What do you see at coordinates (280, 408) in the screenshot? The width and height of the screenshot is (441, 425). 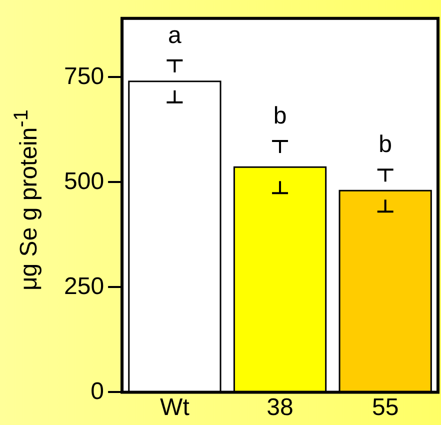 I see `x-tick-label: 38` at bounding box center [280, 408].